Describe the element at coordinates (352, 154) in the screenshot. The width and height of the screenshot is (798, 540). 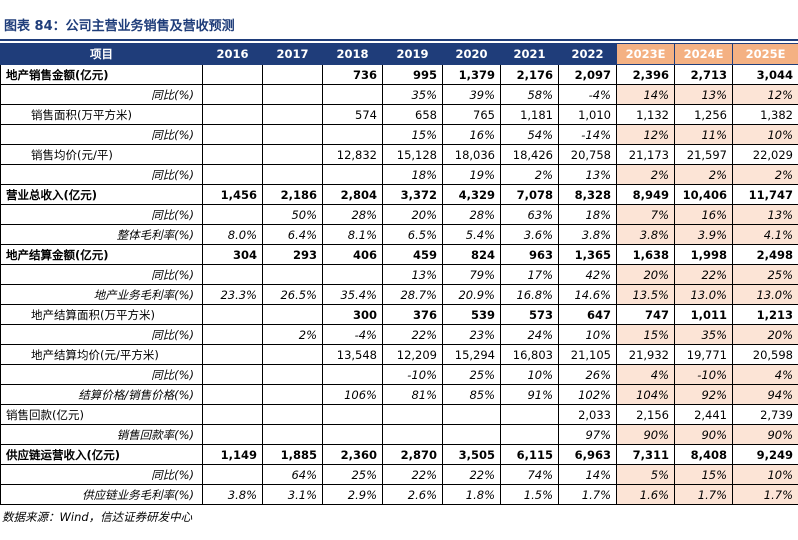
I see `table-cell: 12,832` at that location.